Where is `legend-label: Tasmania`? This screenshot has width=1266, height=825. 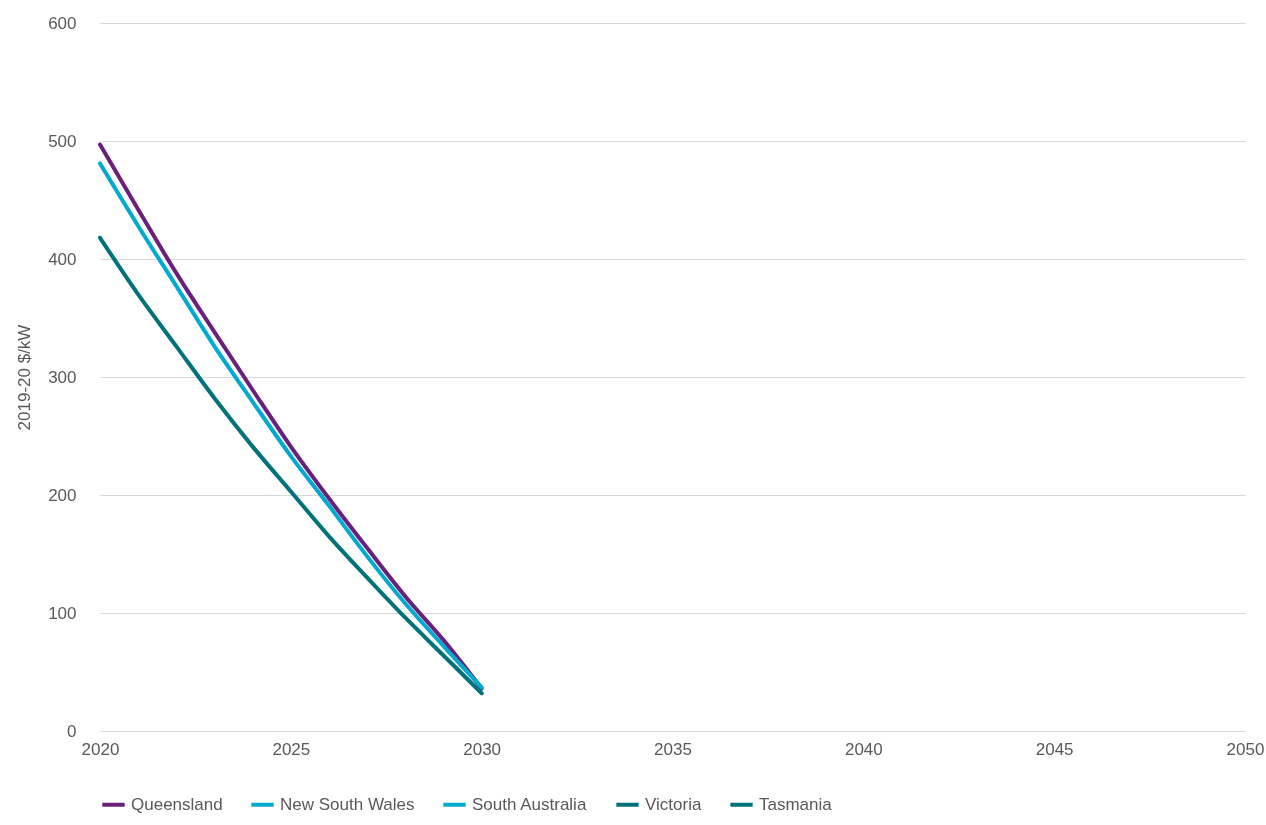
legend-label: Tasmania is located at coordinates (796, 804).